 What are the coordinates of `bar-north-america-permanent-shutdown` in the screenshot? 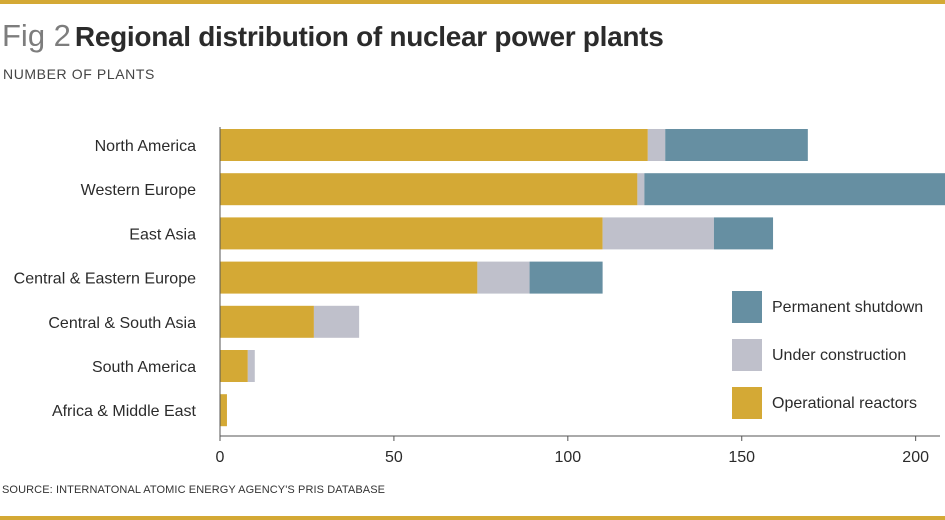 It's located at (736, 145).